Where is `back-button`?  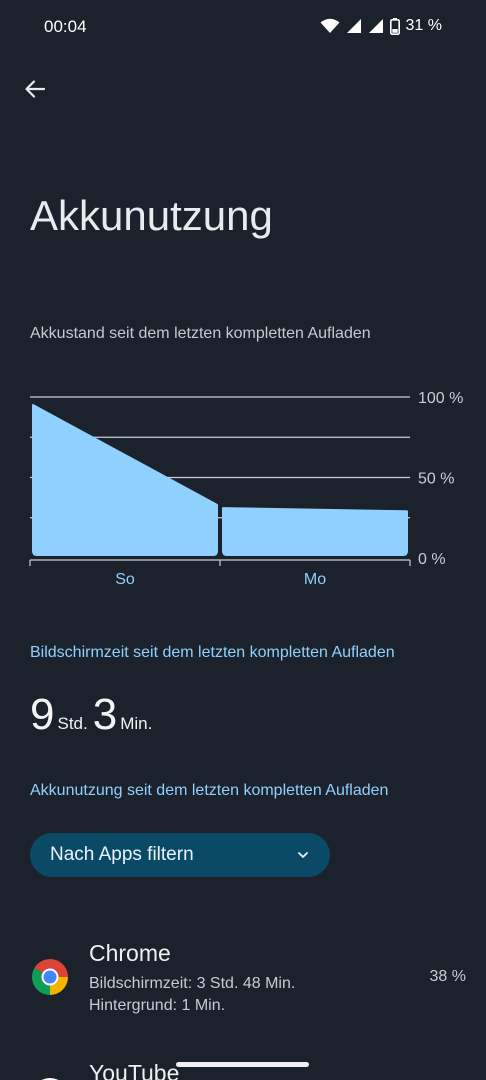
back-button is located at coordinates (35, 89).